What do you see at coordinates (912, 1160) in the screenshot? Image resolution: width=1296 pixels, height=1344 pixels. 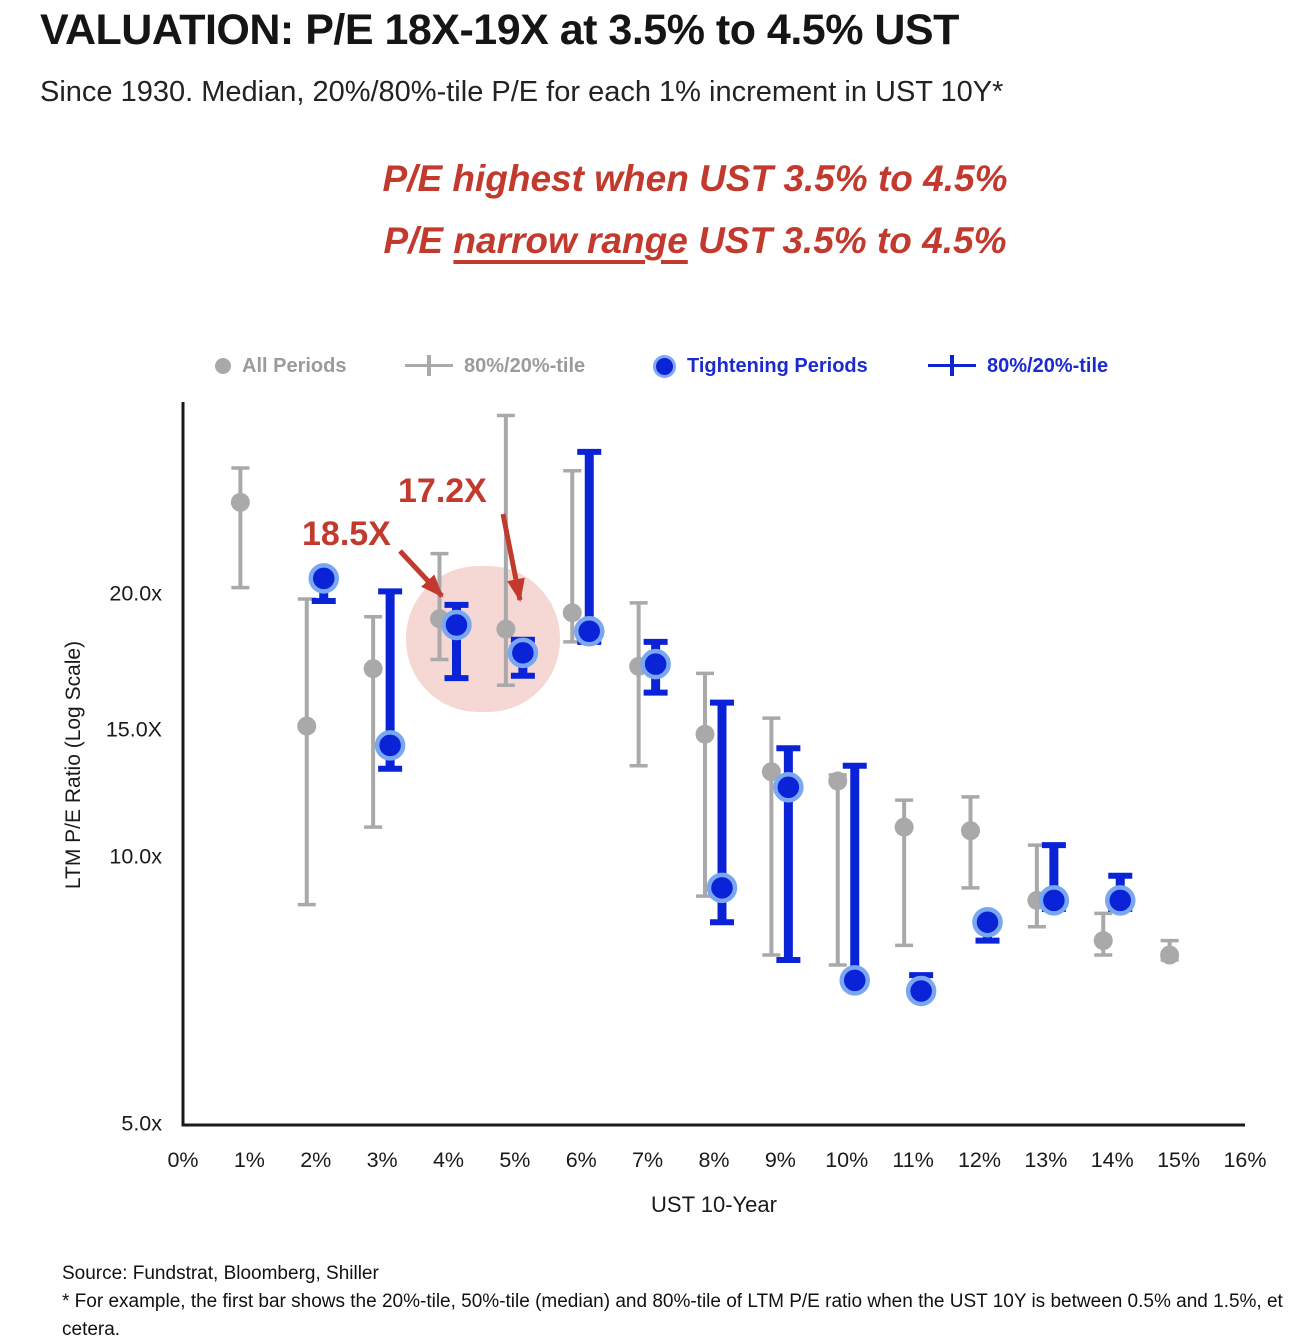 I see `x-tick-label: 11%` at bounding box center [912, 1160].